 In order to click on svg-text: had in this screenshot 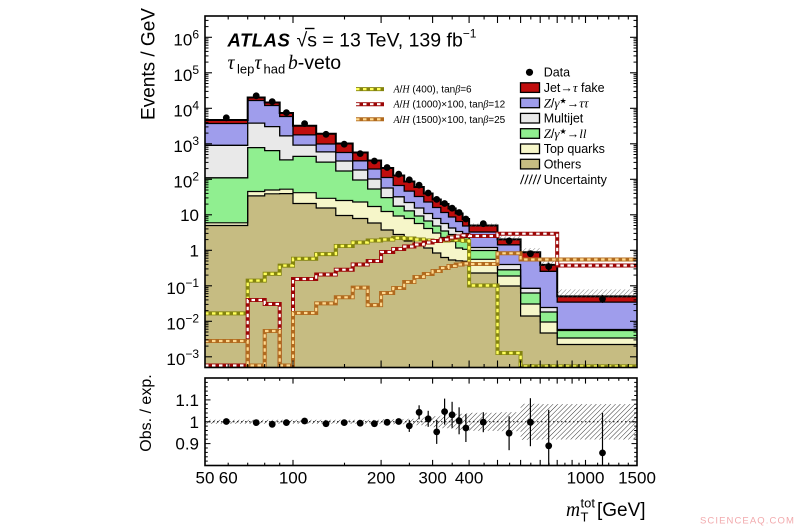, I will do `click(275, 69)`.